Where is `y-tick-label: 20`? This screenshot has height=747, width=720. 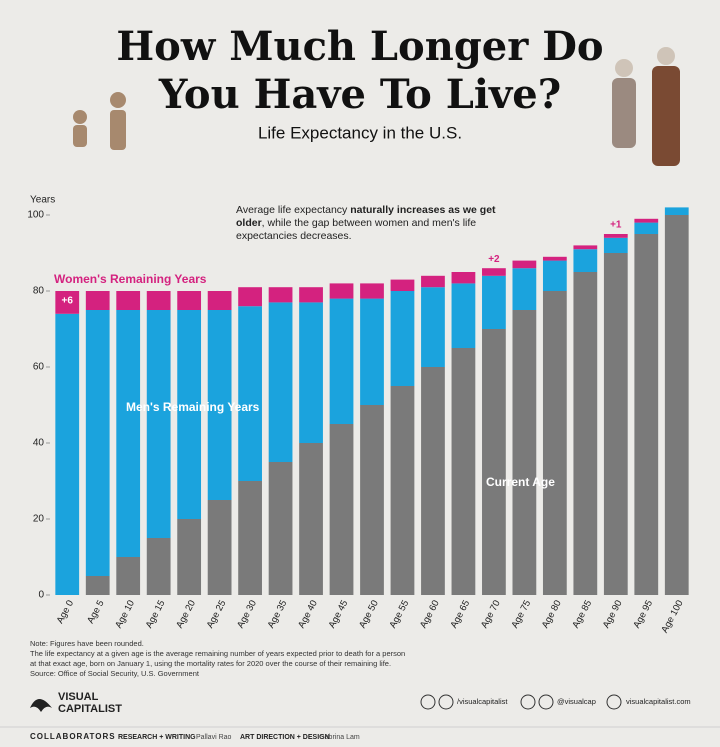
y-tick-label: 20 is located at coordinates (39, 519).